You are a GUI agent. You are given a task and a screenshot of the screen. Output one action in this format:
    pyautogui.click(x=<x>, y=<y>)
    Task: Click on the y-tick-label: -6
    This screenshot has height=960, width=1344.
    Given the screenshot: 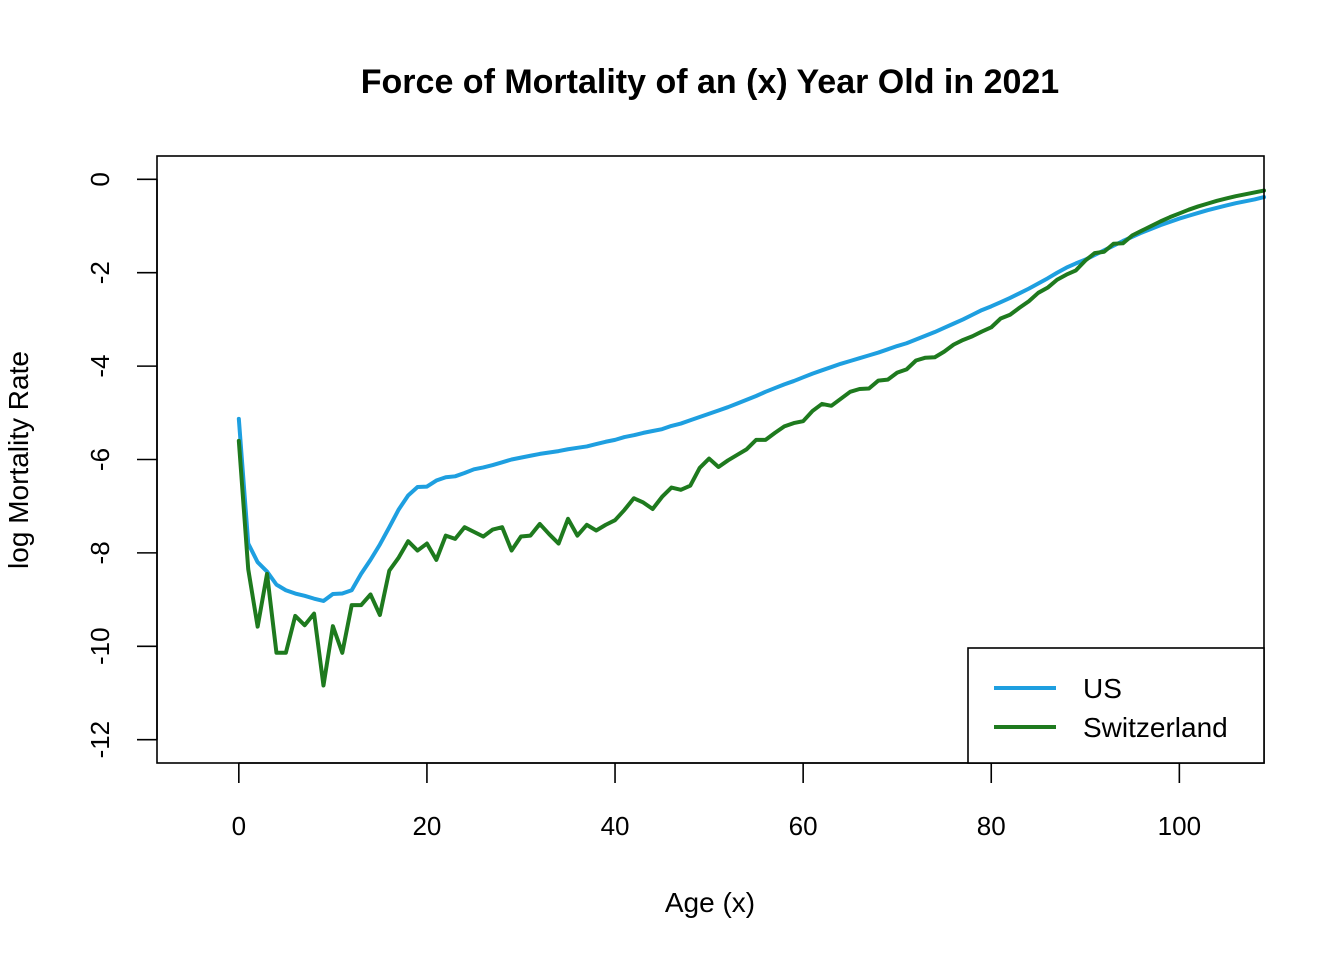 What is the action you would take?
    pyautogui.click(x=100, y=459)
    